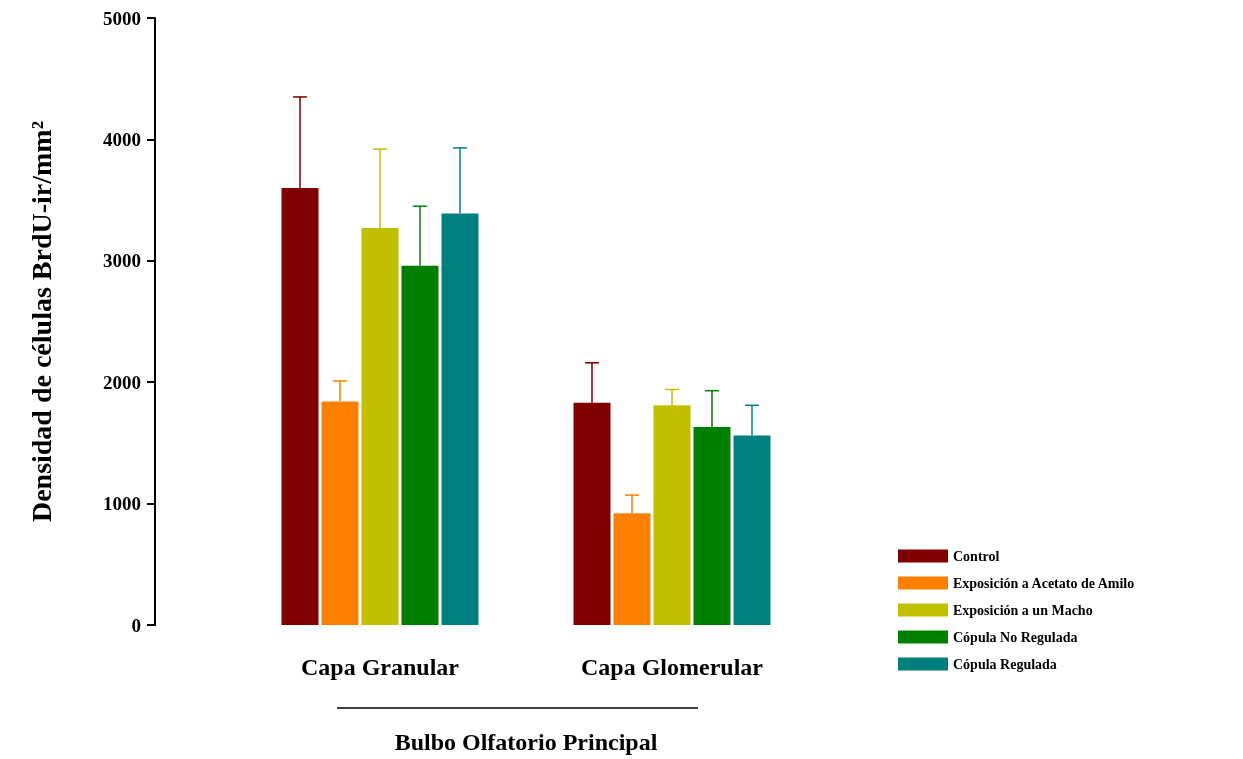  Describe the element at coordinates (976, 556) in the screenshot. I see `legend-label: Control` at that location.